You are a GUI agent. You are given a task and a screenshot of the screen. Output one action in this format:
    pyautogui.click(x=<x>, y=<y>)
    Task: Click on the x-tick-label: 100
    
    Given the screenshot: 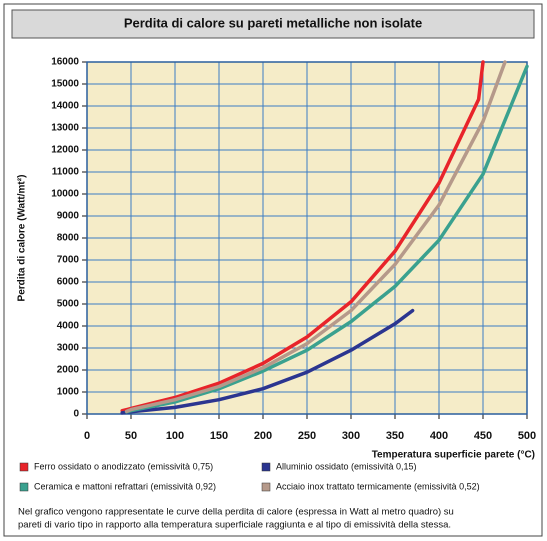 What is the action you would take?
    pyautogui.click(x=175, y=436)
    